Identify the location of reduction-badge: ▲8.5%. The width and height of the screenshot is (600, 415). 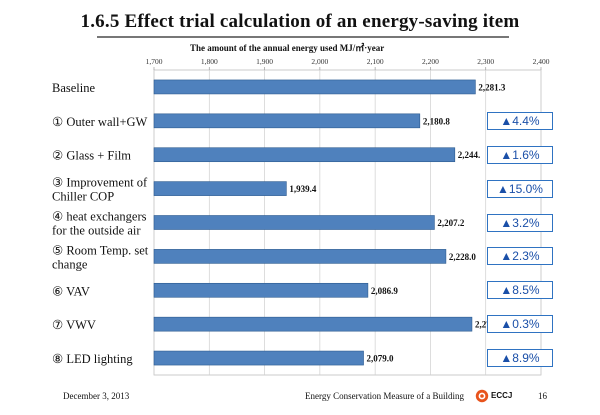
(520, 290).